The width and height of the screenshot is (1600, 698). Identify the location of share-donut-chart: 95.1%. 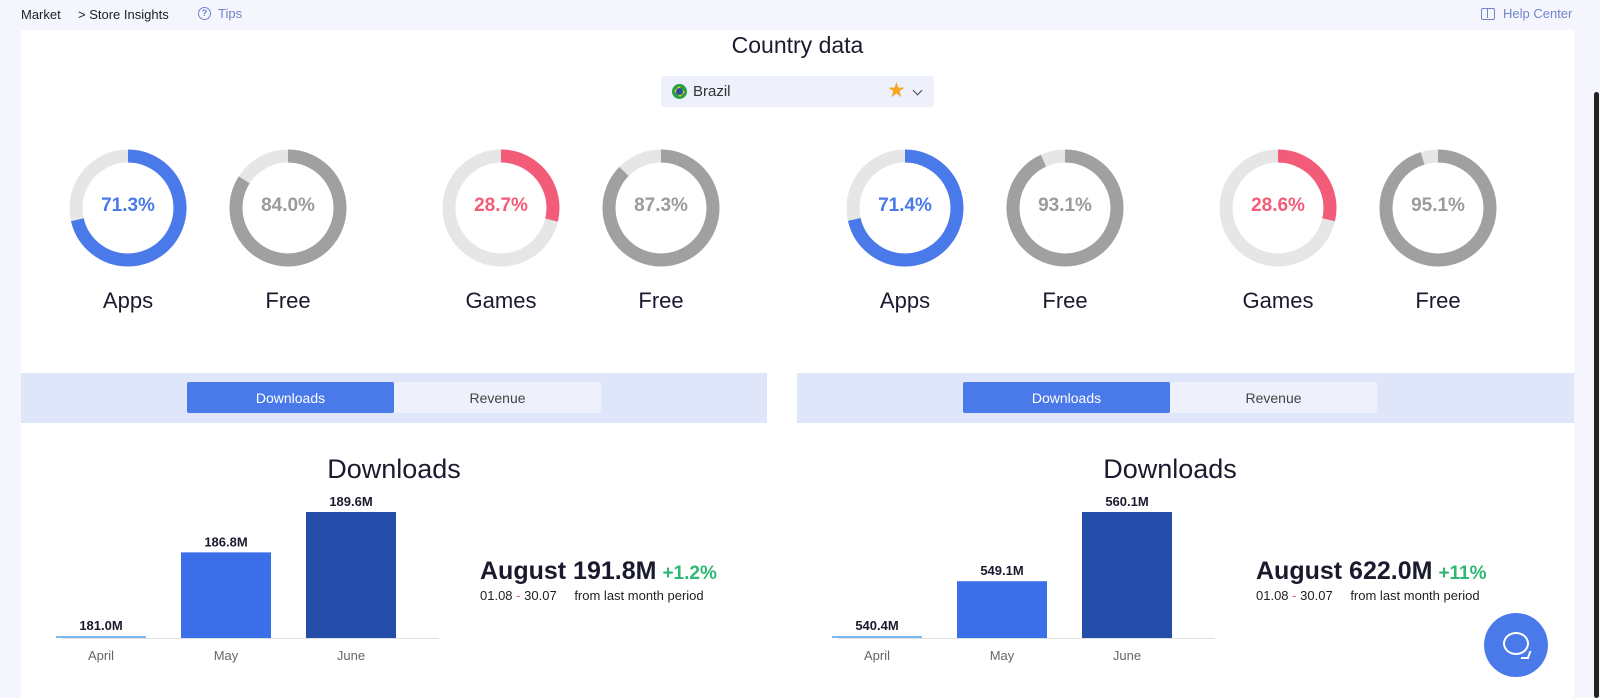
(1438, 208).